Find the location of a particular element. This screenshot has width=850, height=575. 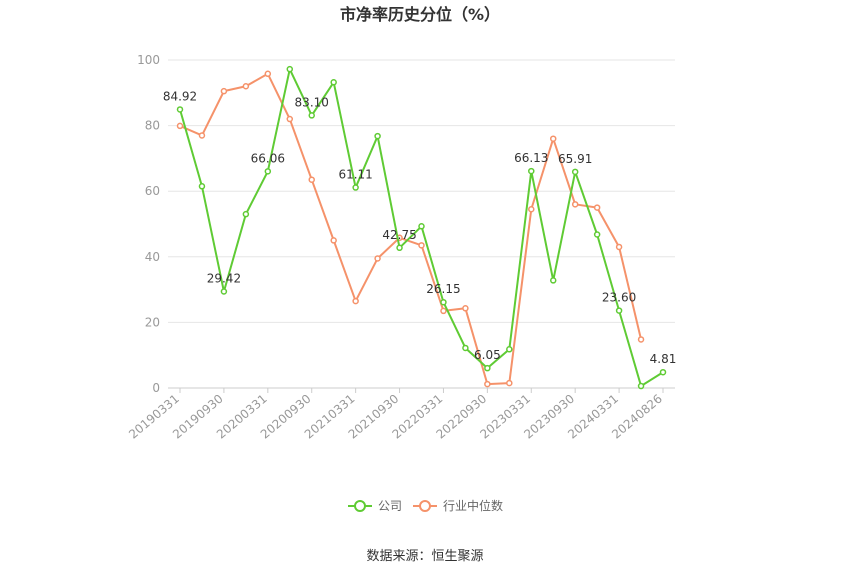

y-tick-label: 40 is located at coordinates (152, 257).